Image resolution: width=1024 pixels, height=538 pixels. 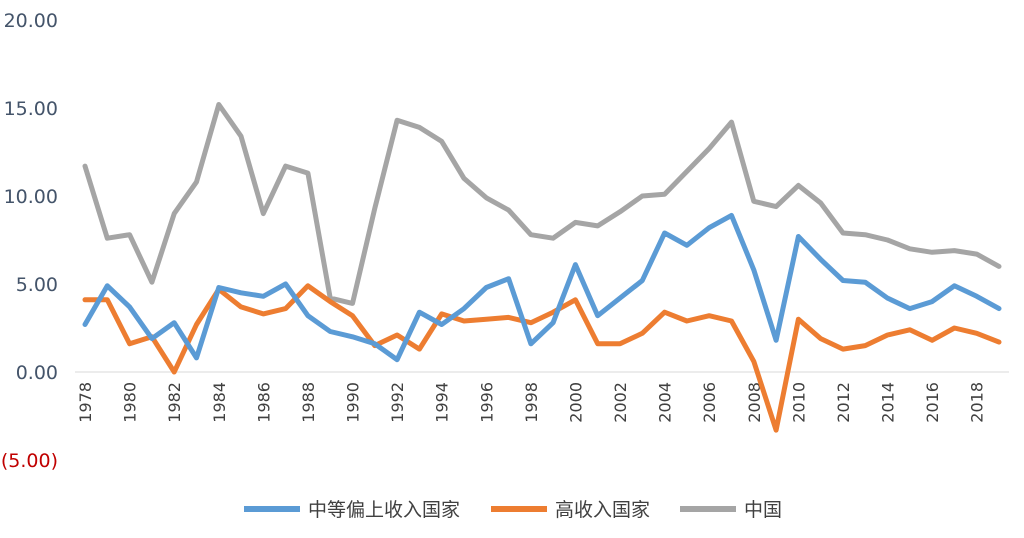 I want to click on legend: 中等偏上收入国家 高收入国家 中国, so click(x=513, y=510).